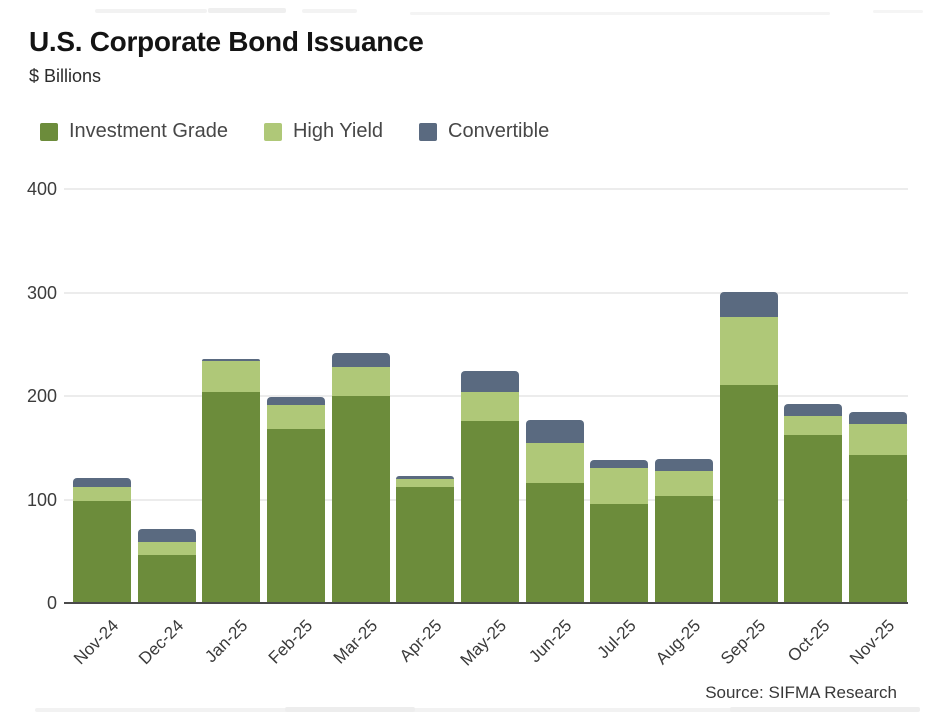  I want to click on x-axis-label-nov-25: Nov-25, so click(872, 642).